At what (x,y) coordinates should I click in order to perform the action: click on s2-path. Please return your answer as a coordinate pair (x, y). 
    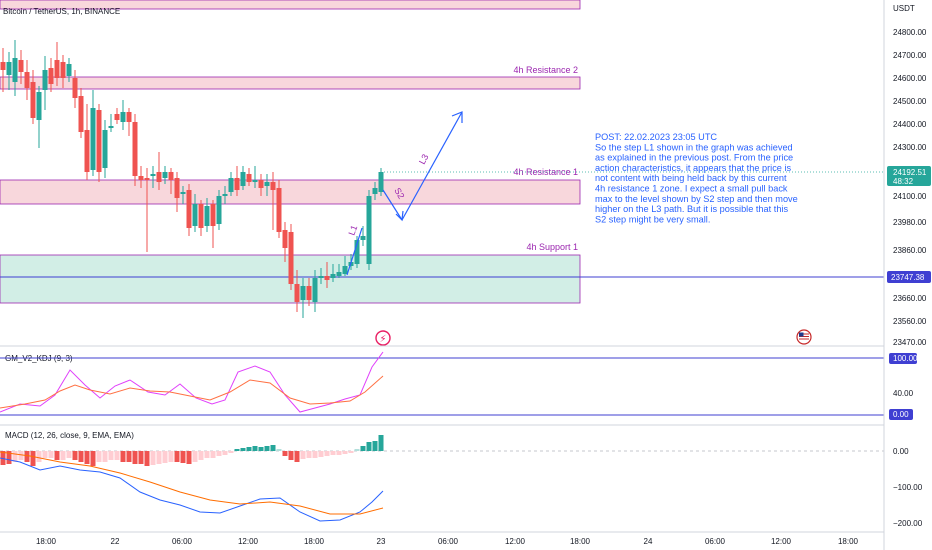
    Looking at the image, I should click on (392, 205).